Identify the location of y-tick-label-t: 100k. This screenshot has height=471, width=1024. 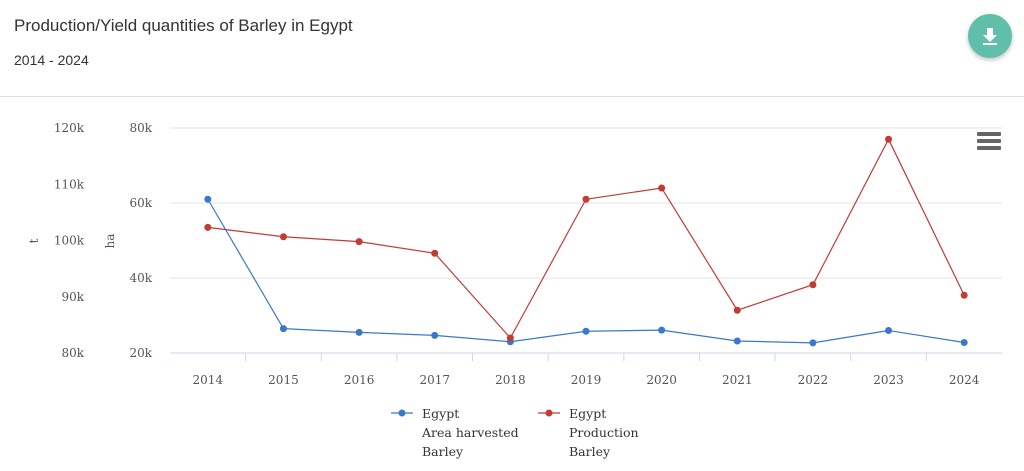
(69, 241).